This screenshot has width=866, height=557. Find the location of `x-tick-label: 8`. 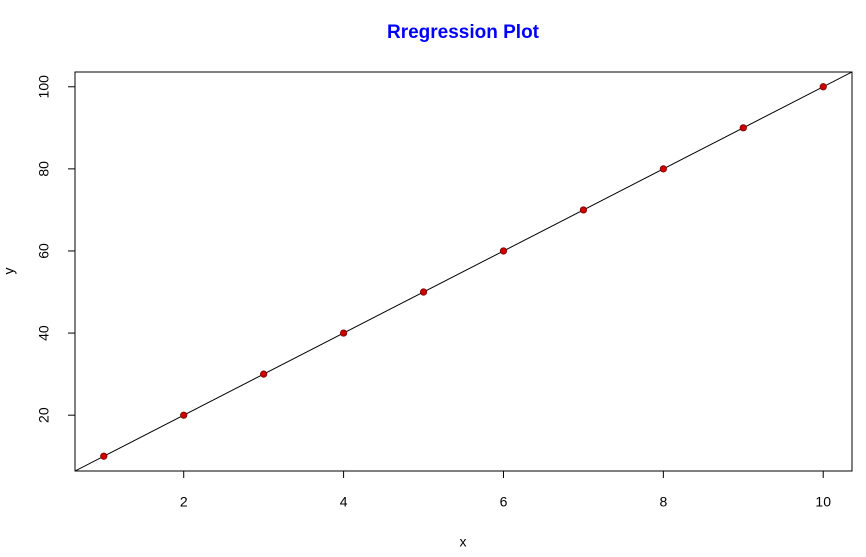

x-tick-label: 8 is located at coordinates (663, 502).